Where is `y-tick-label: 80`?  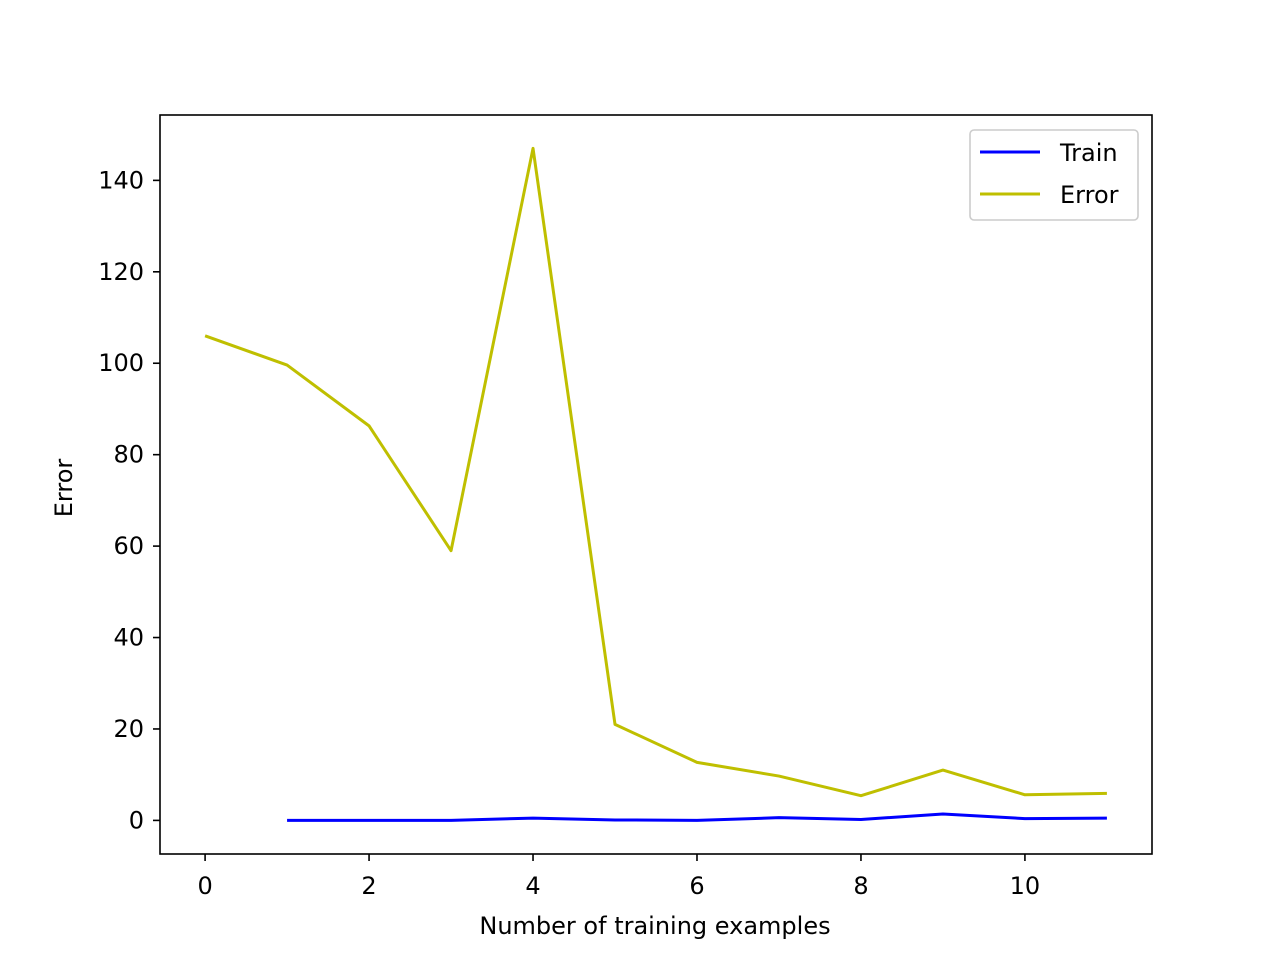 y-tick-label: 80 is located at coordinates (128, 455).